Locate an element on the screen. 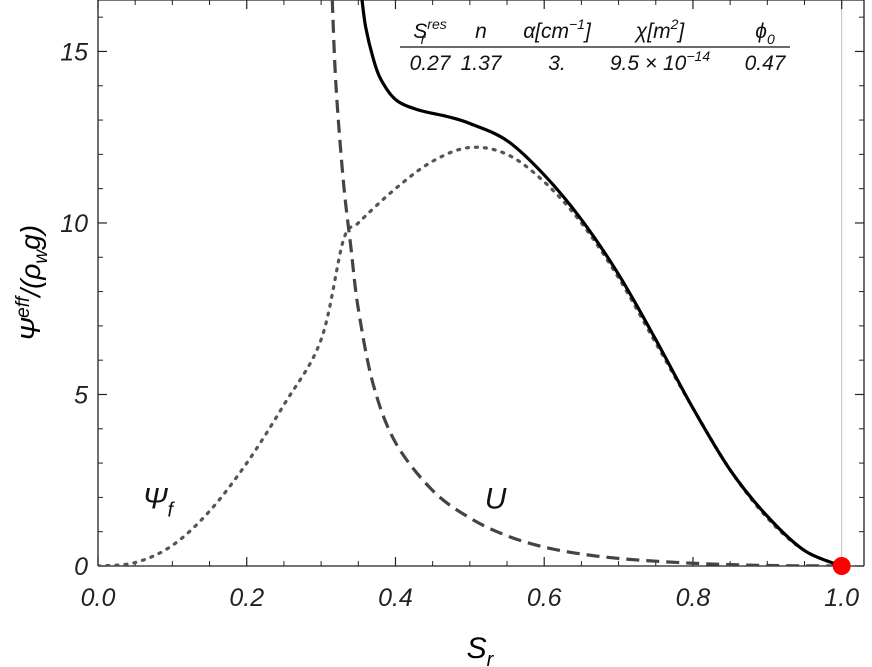 Image resolution: width=872 pixels, height=667 pixels. param-value: 9.5 × 10⁻¹⁴ is located at coordinates (660, 61).